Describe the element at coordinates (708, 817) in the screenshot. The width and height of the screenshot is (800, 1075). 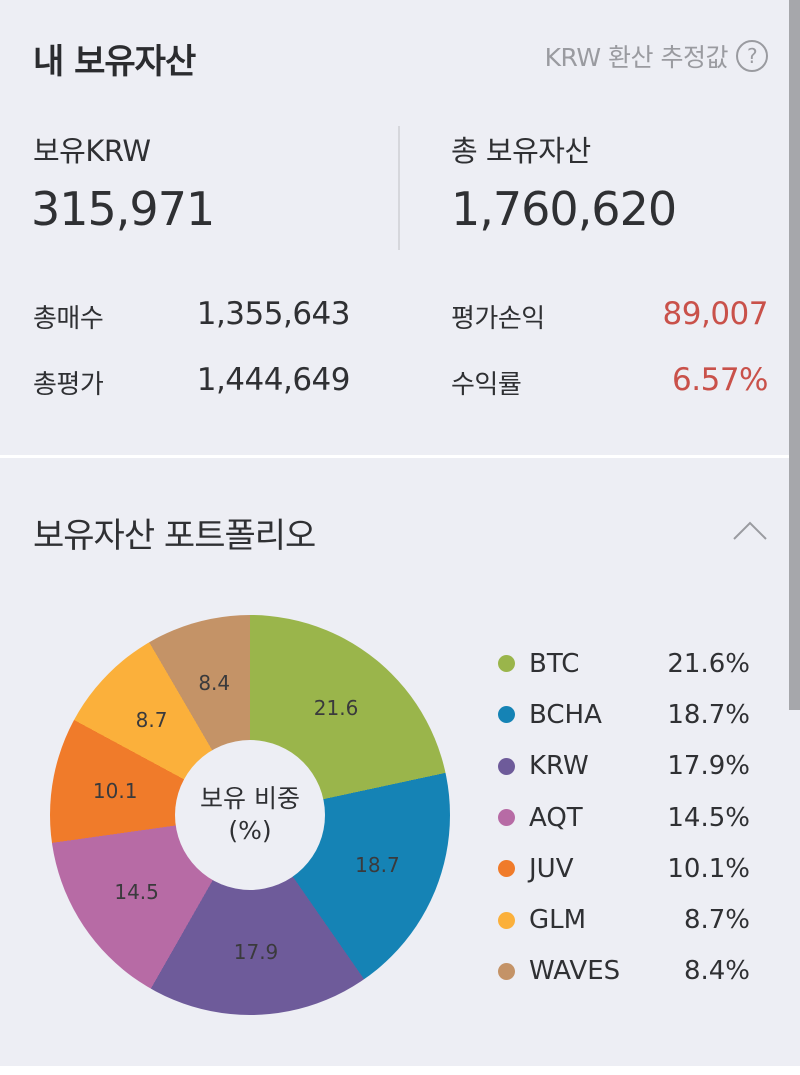
I see `legend-percent: 14.5%` at that location.